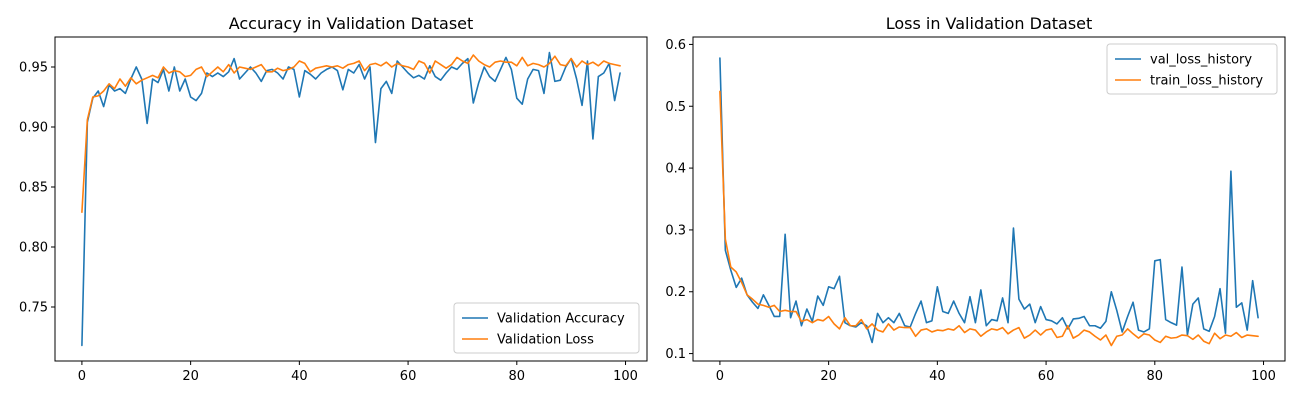 This screenshot has height=400, width=1300. Describe the element at coordinates (33, 128) in the screenshot. I see `y-tick-label: 0.90` at that location.